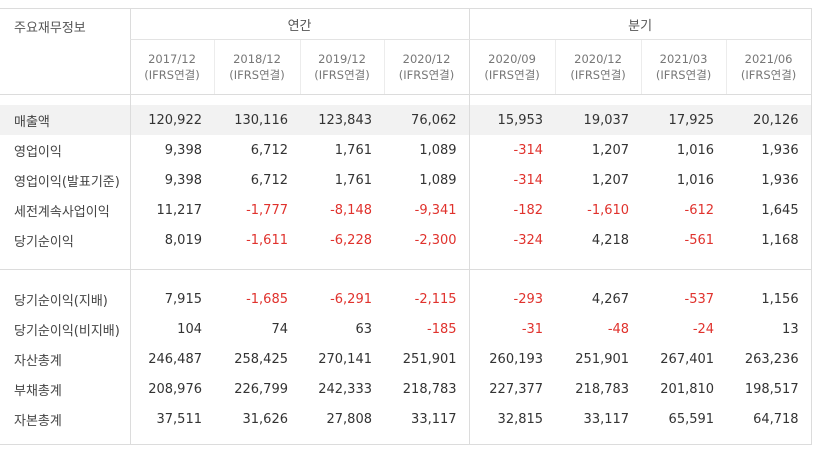 The image size is (814, 451). What do you see at coordinates (768, 67) in the screenshot?
I see `period-header: 2021/06 (IFRS연결)` at bounding box center [768, 67].